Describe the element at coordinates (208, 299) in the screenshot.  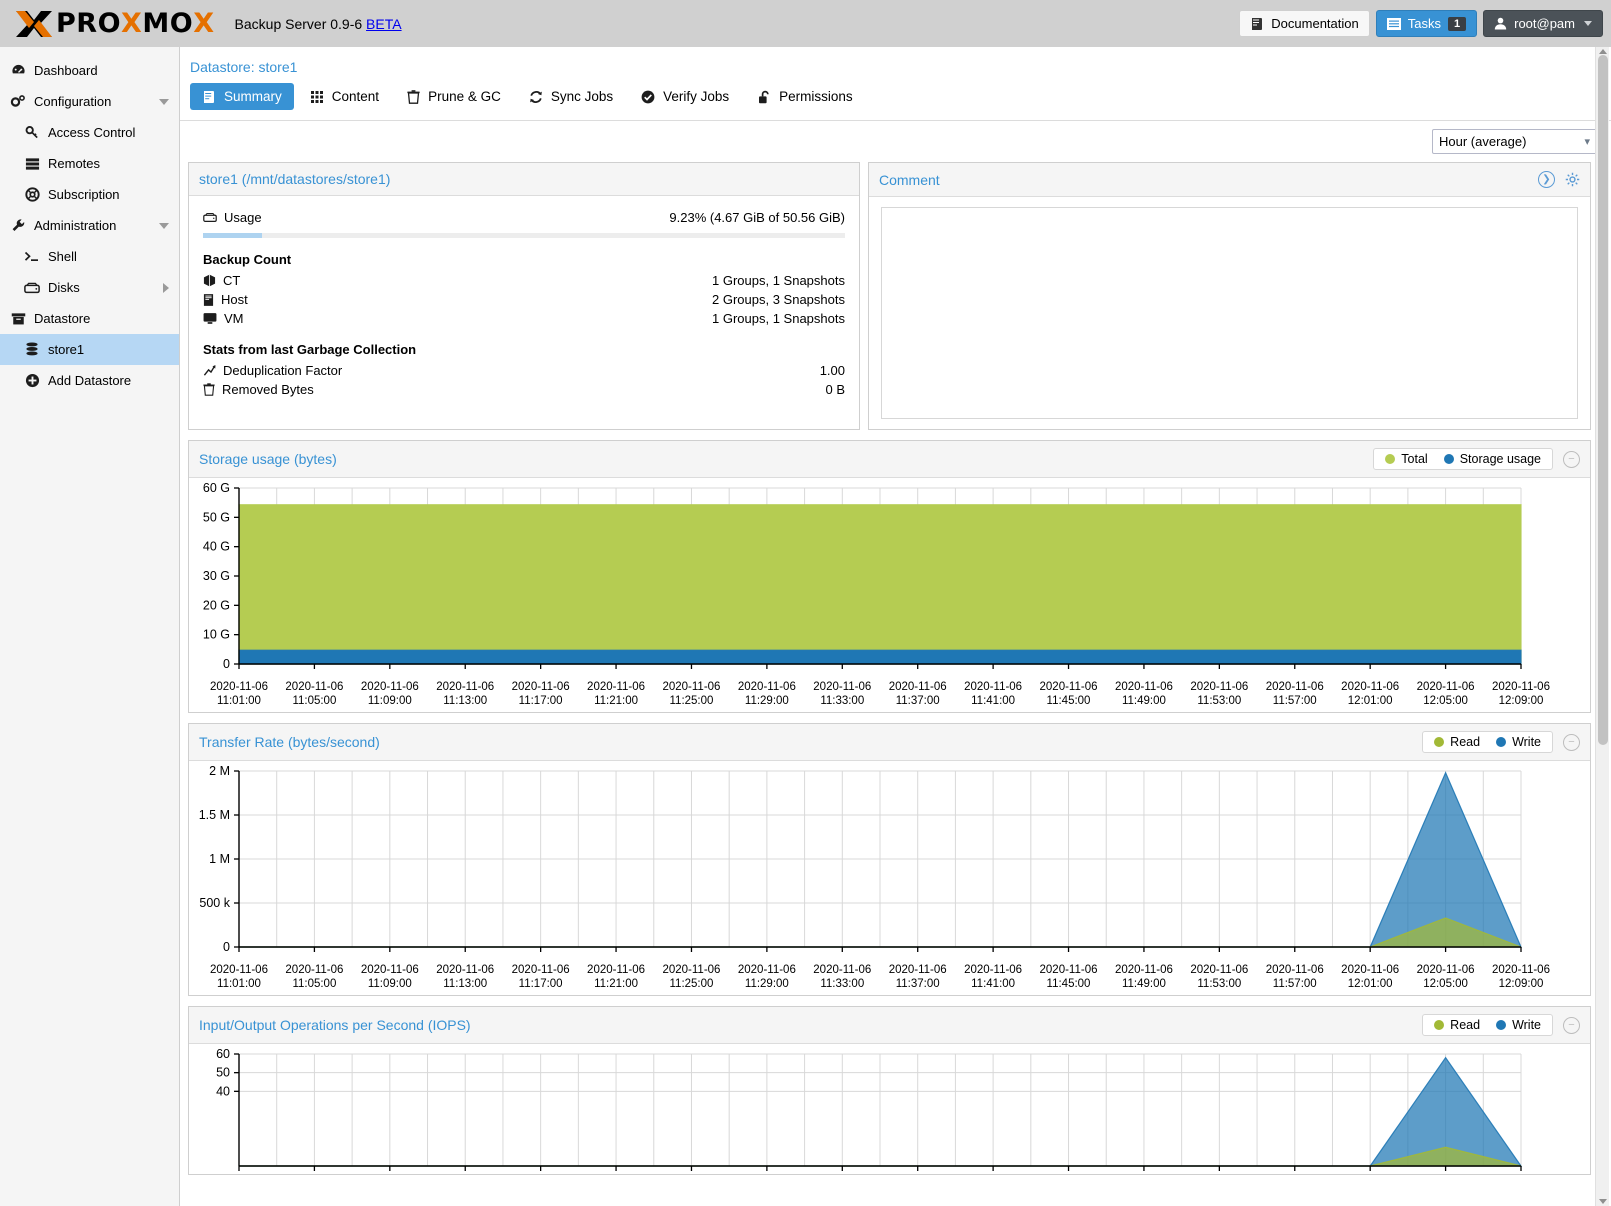
I see `host-icon` at that location.